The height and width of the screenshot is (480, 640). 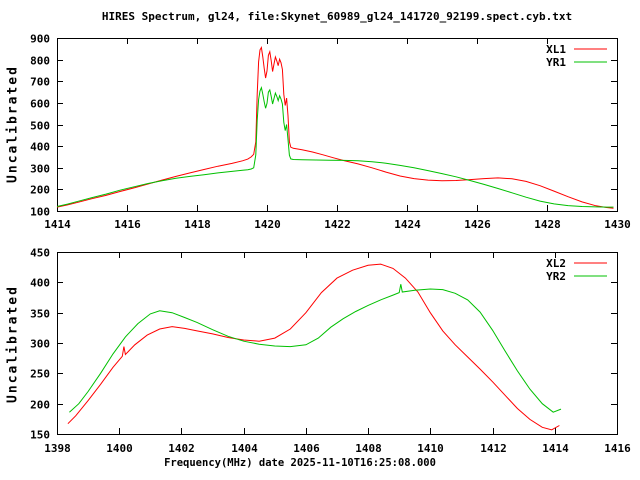 I want to click on x-tick-label: 1404, so click(x=244, y=448).